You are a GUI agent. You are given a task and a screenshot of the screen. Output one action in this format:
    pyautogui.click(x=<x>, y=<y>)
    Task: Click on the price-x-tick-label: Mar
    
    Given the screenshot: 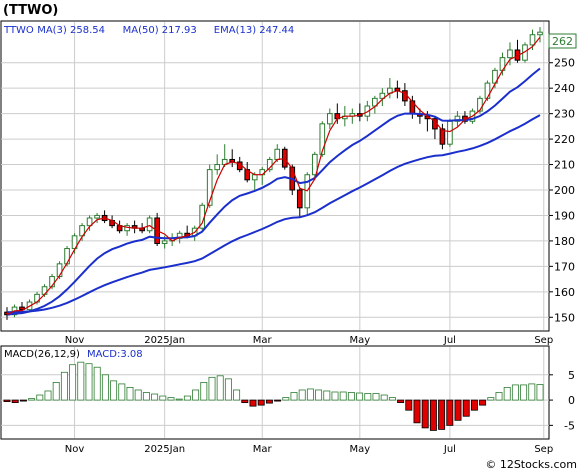 What is the action you would take?
    pyautogui.click(x=263, y=340)
    